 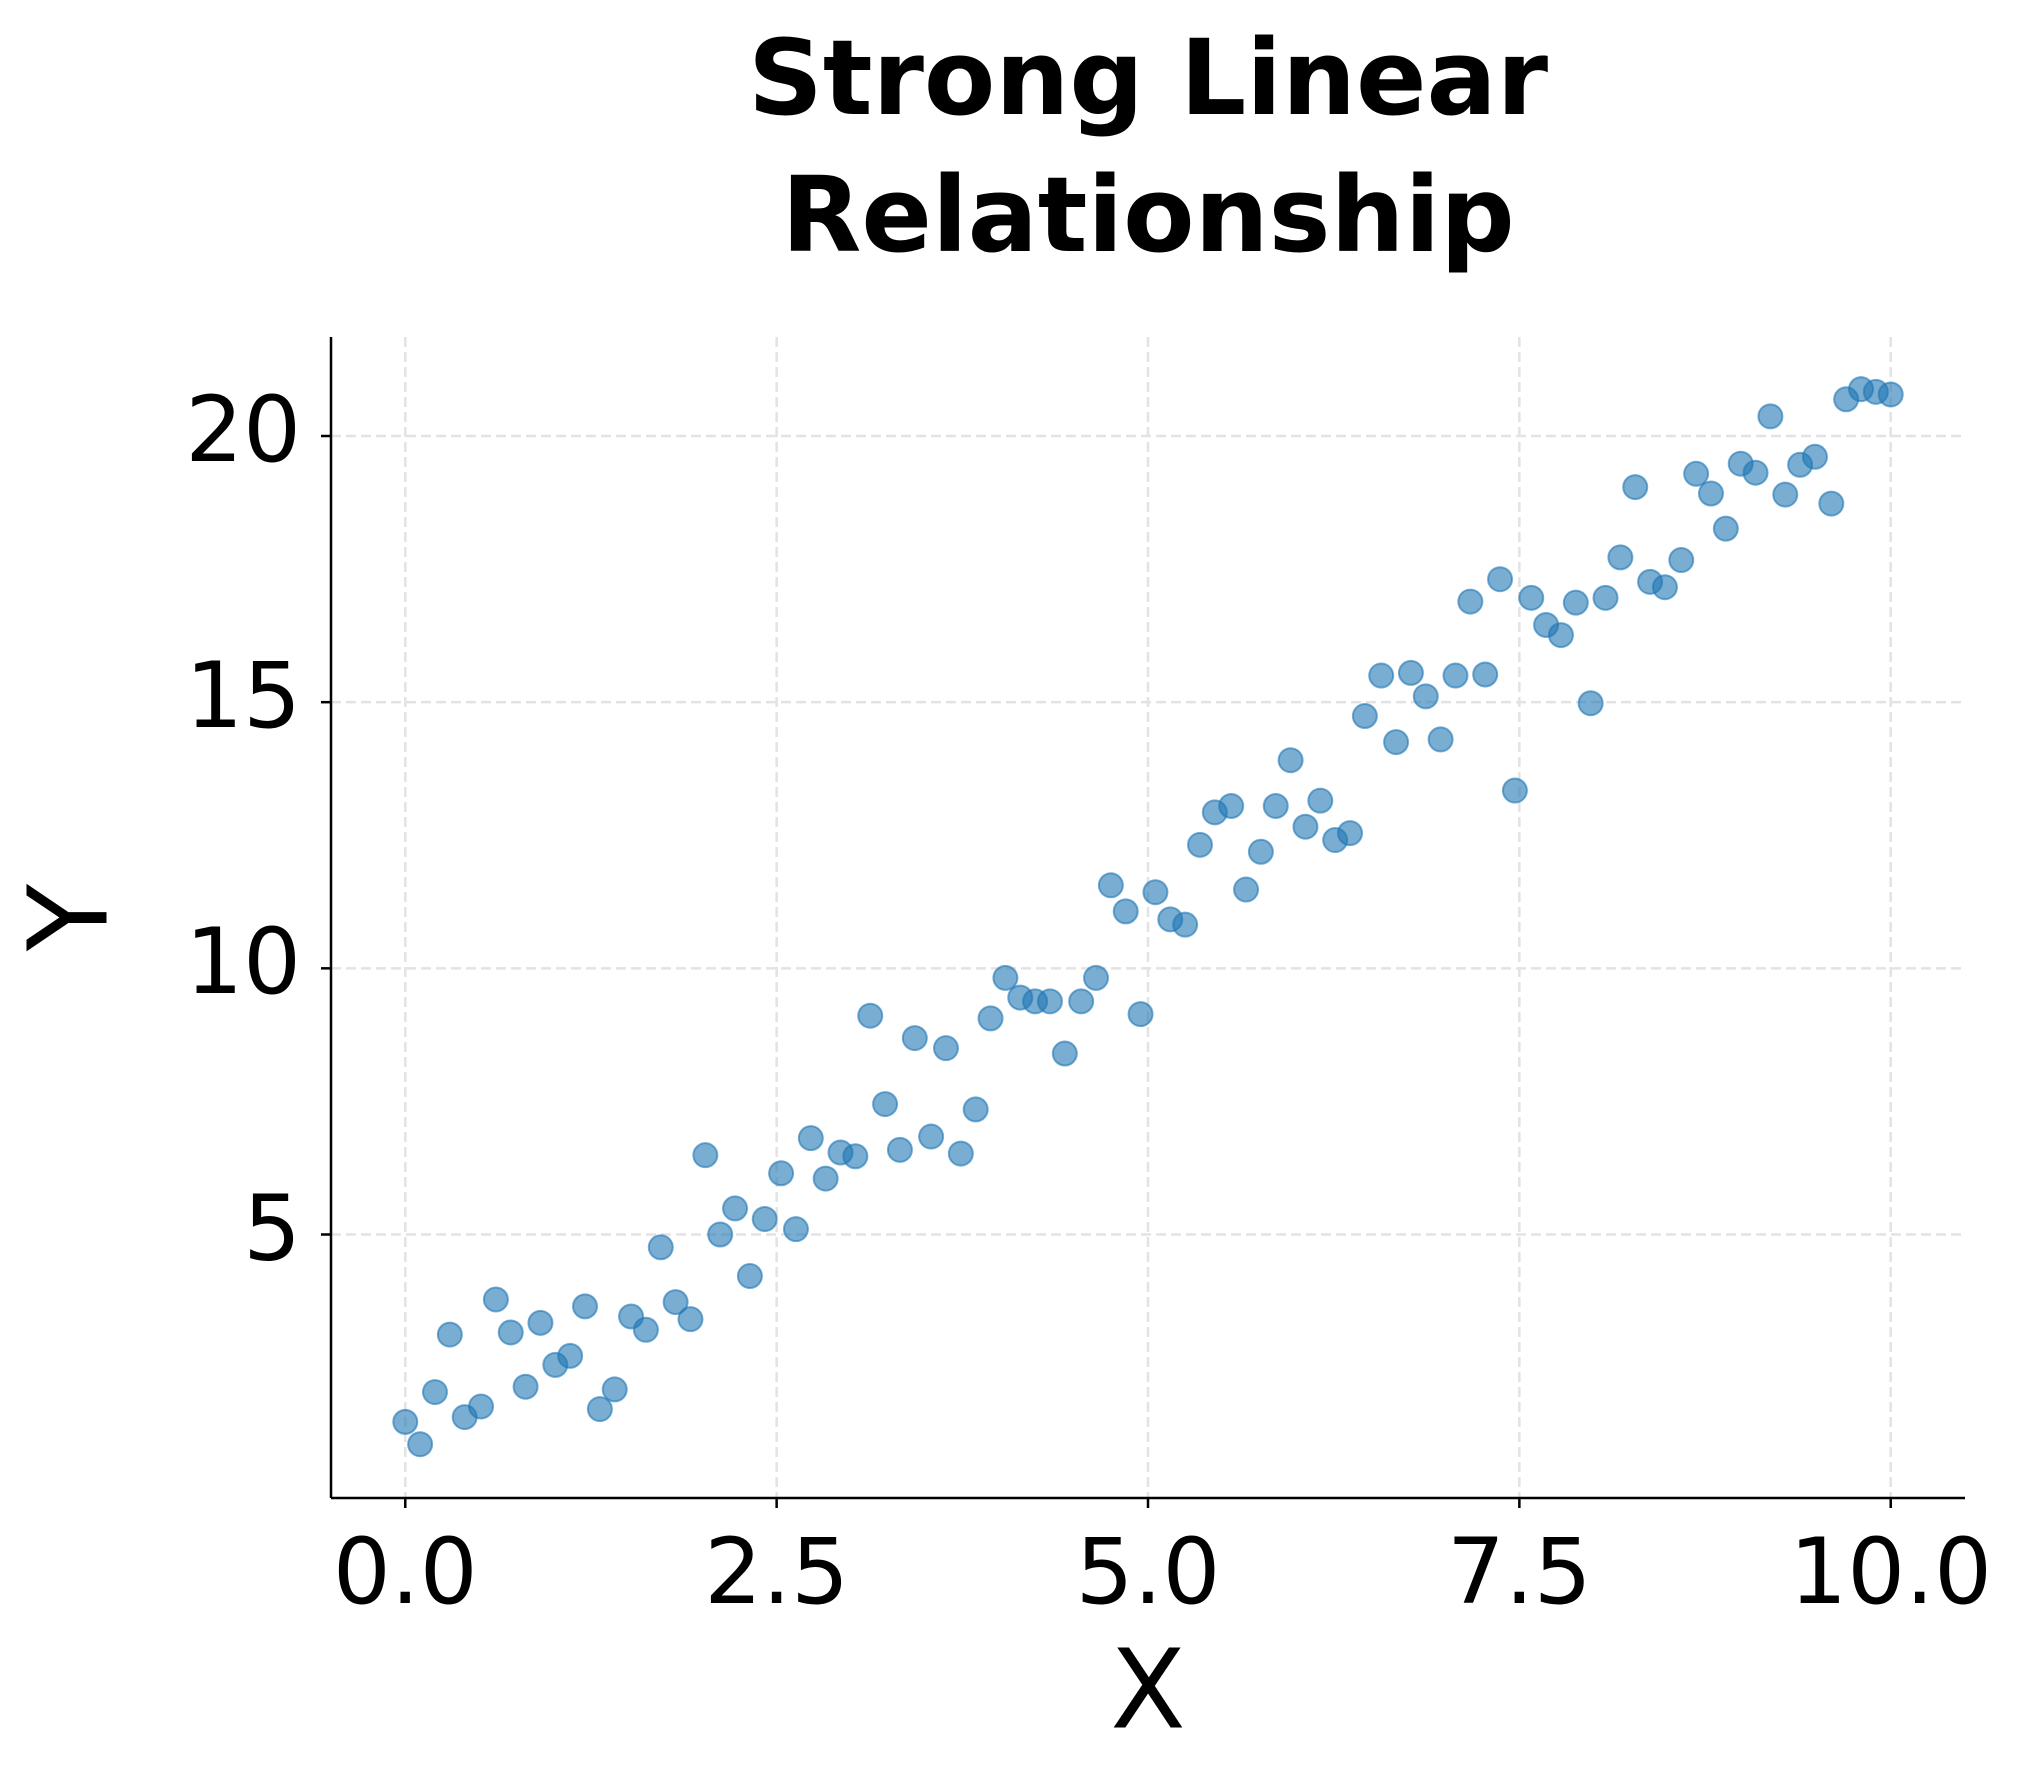 What do you see at coordinates (405, 1572) in the screenshot?
I see `x-tick-label: 0.0` at bounding box center [405, 1572].